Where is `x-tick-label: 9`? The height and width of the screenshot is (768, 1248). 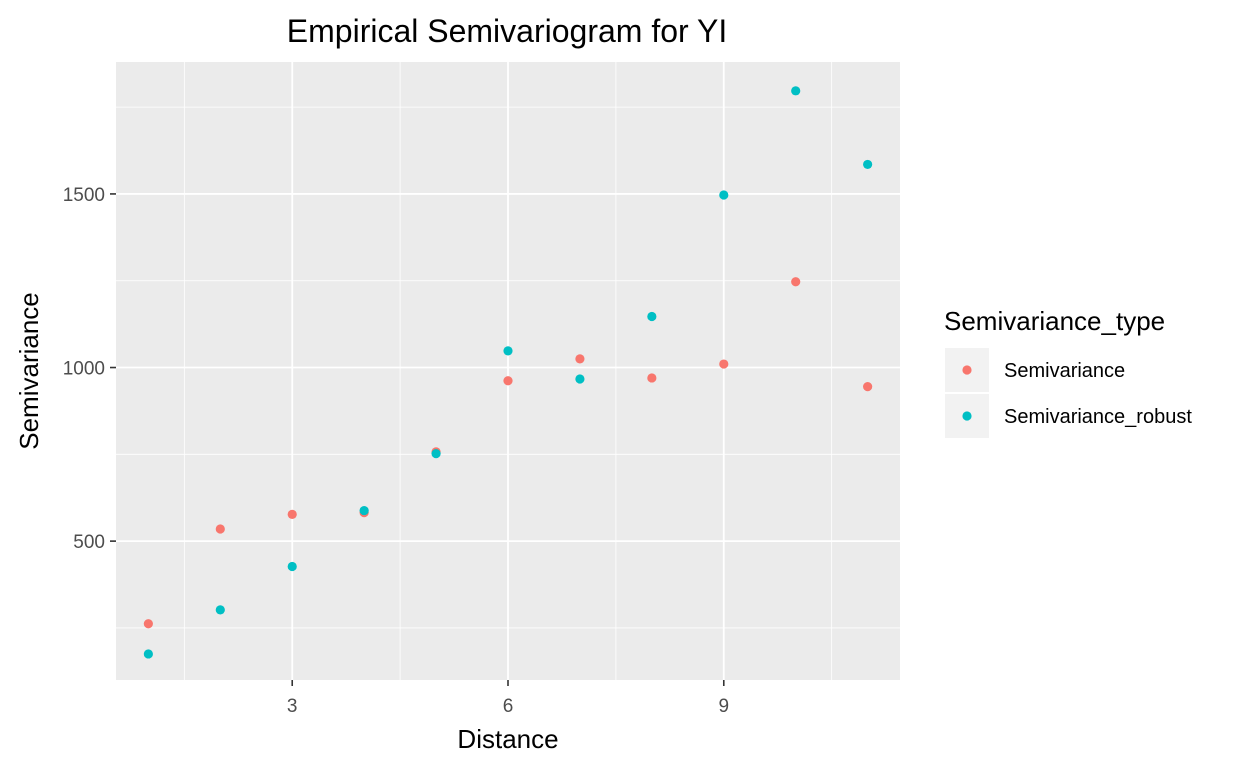 x-tick-label: 9 is located at coordinates (723, 706).